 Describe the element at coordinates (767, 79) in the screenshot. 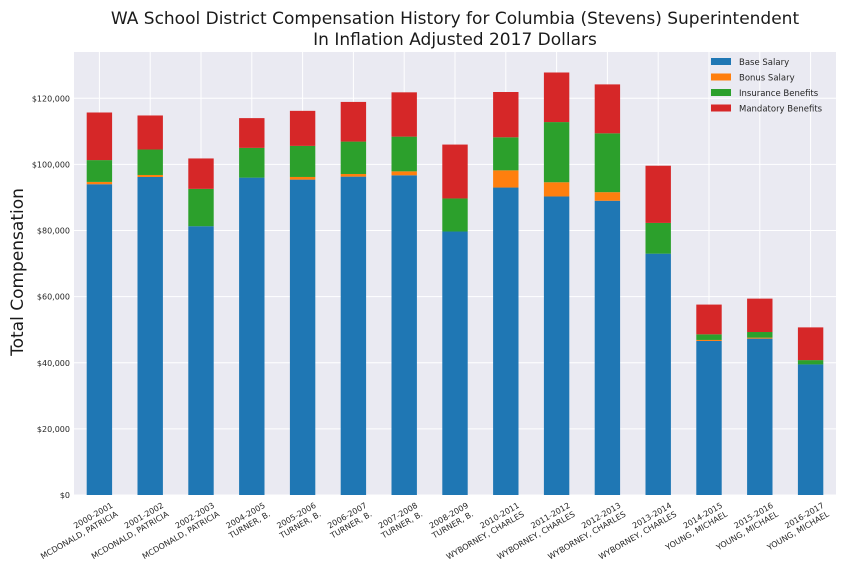

I see `legend-label: Bonus Salary` at that location.